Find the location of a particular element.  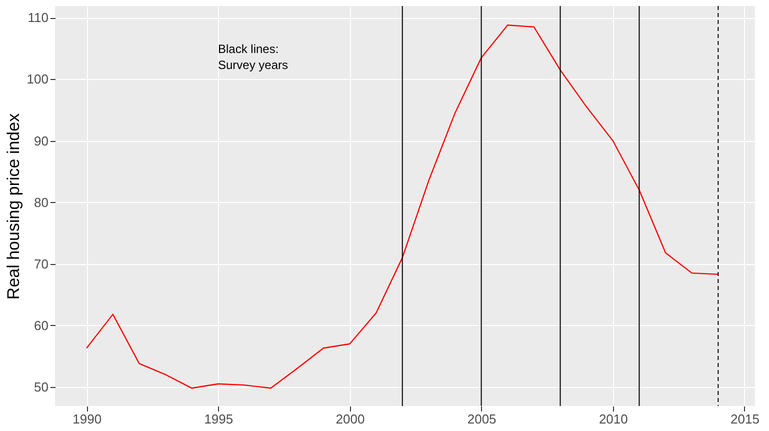

y-tick-label: 80 is located at coordinates (41, 202).